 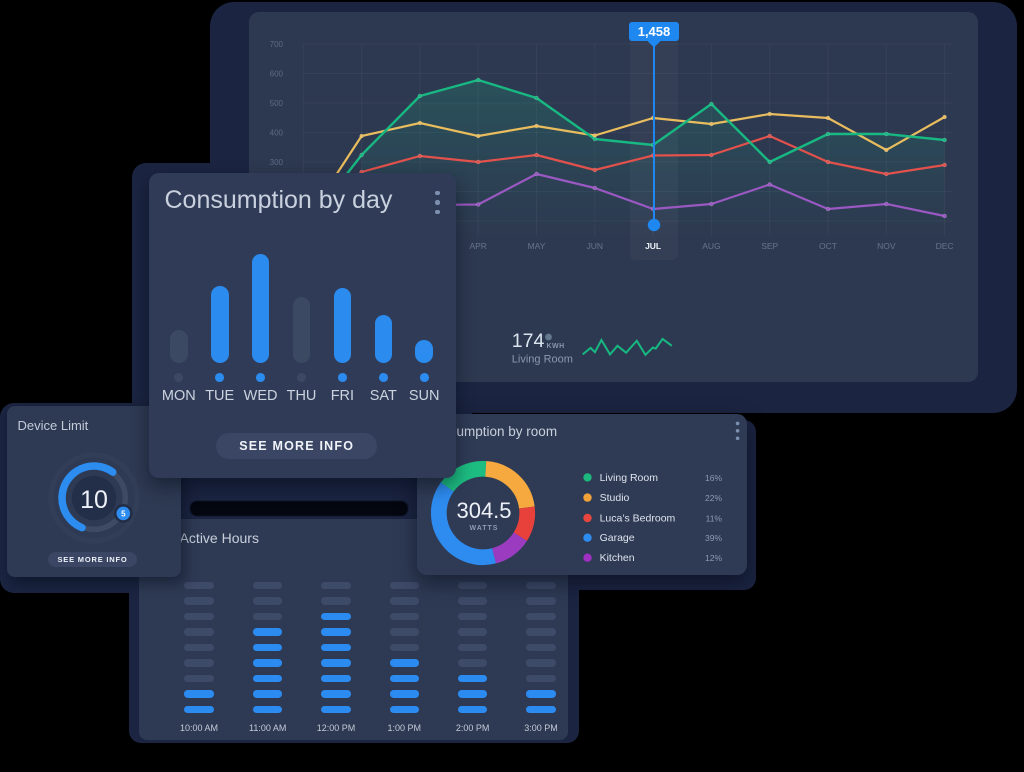 What do you see at coordinates (615, 498) in the screenshot?
I see `svg-text: Studio` at bounding box center [615, 498].